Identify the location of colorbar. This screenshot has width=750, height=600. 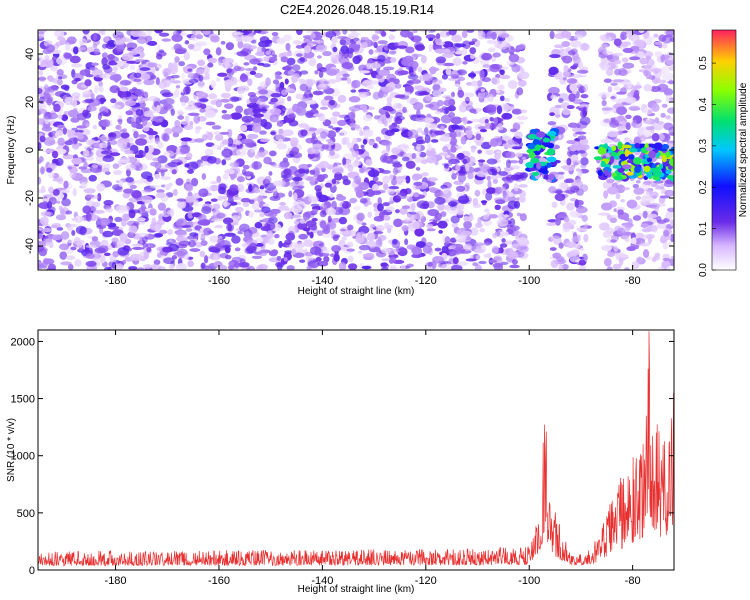
(724, 150).